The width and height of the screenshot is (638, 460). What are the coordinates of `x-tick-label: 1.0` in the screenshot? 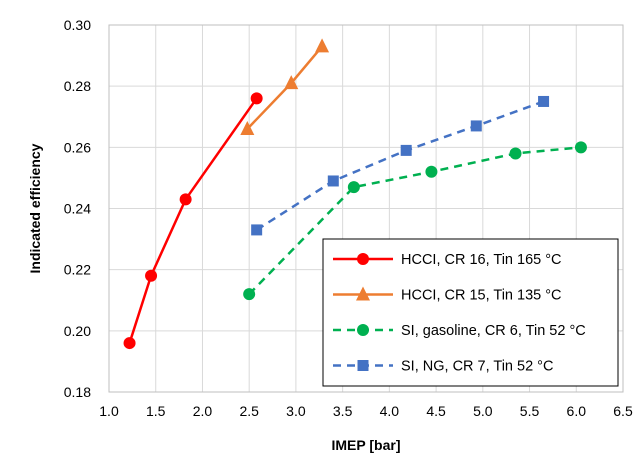 It's located at (109, 411).